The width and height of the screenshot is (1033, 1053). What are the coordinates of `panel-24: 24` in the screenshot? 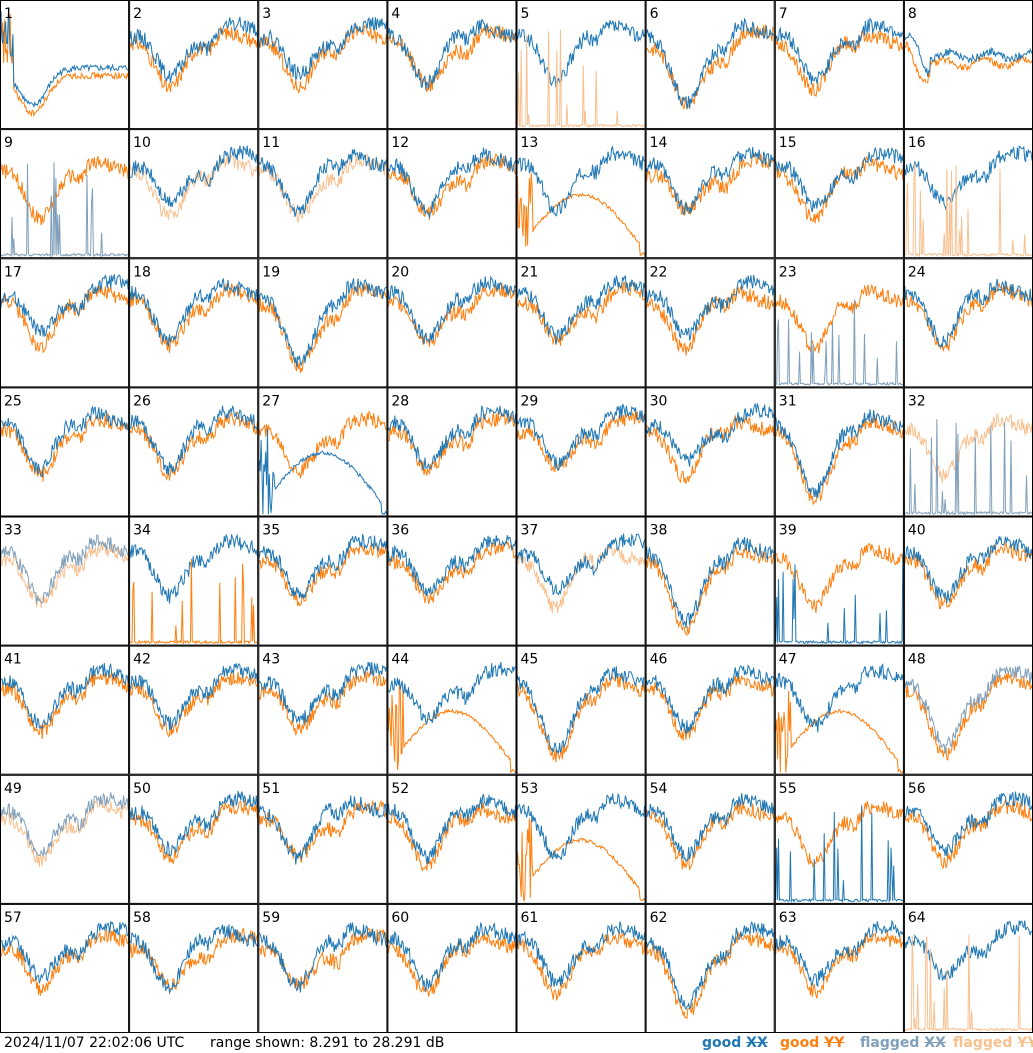 It's located at (968, 308).